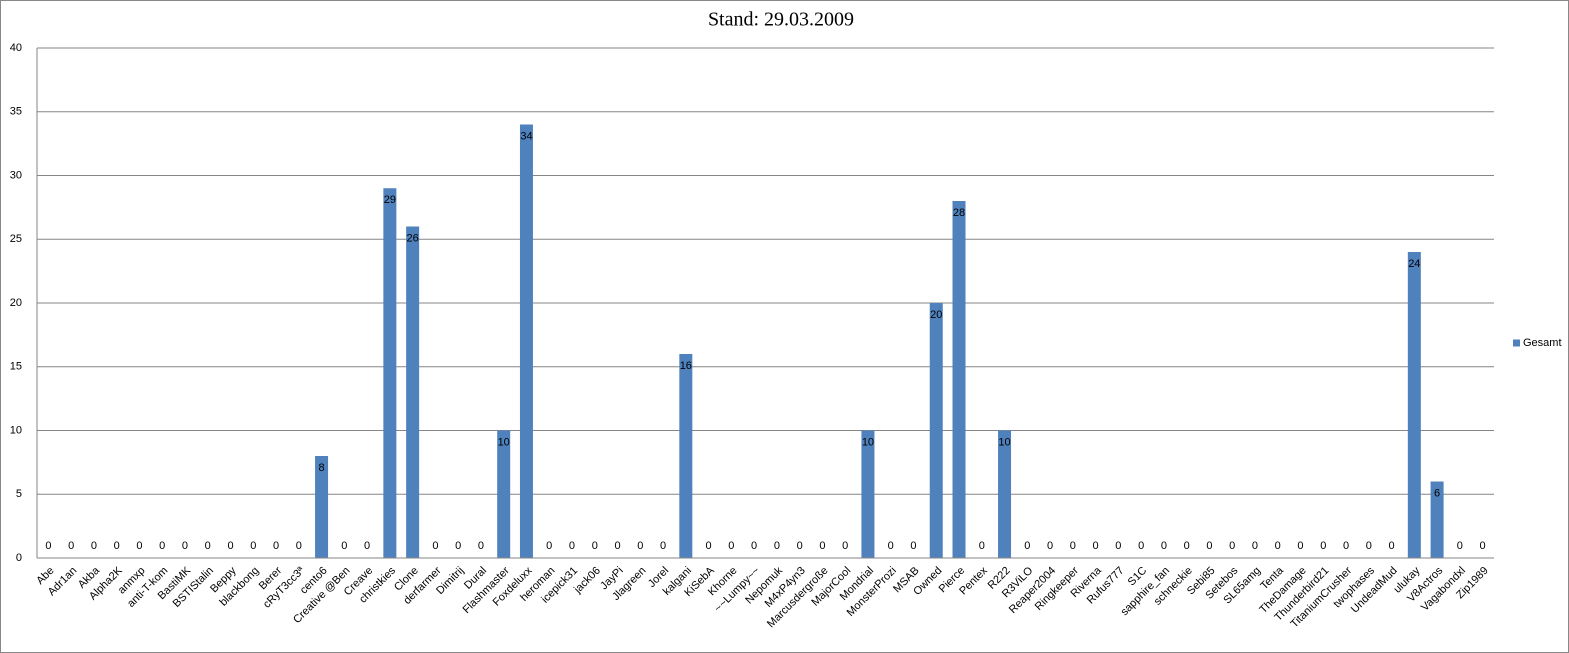 The height and width of the screenshot is (653, 1569). Describe the element at coordinates (1437, 493) in the screenshot. I see `data-label: 6` at that location.